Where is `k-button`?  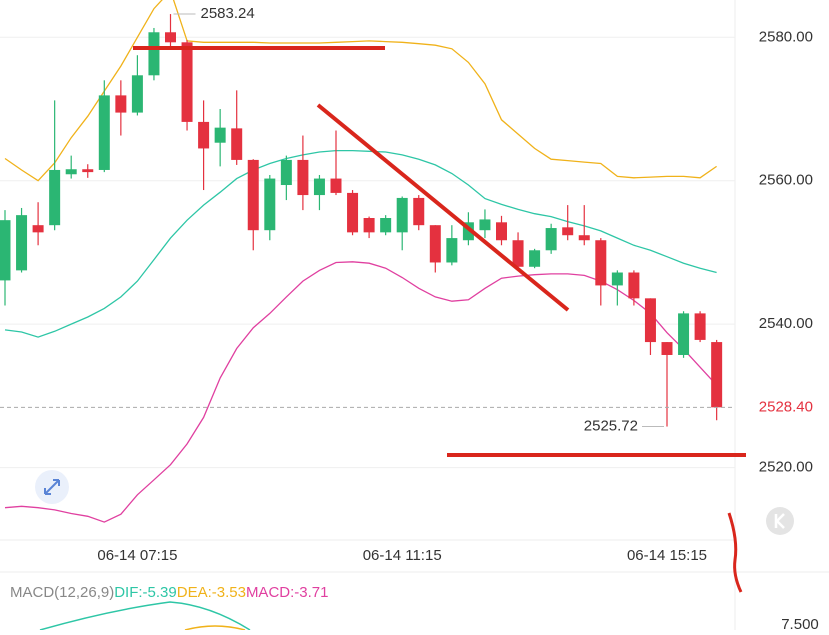
k-button is located at coordinates (780, 521).